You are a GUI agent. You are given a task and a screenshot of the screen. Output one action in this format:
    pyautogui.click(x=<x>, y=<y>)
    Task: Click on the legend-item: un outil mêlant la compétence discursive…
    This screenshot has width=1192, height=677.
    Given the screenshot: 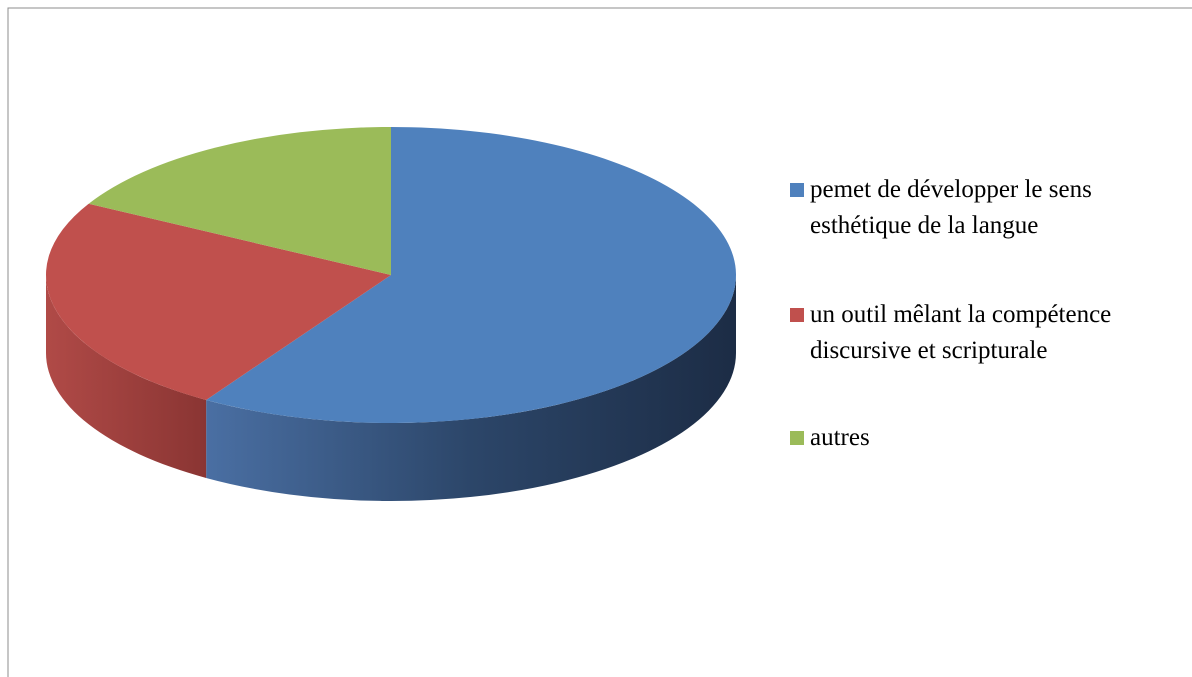 What is the action you would take?
    pyautogui.click(x=985, y=333)
    